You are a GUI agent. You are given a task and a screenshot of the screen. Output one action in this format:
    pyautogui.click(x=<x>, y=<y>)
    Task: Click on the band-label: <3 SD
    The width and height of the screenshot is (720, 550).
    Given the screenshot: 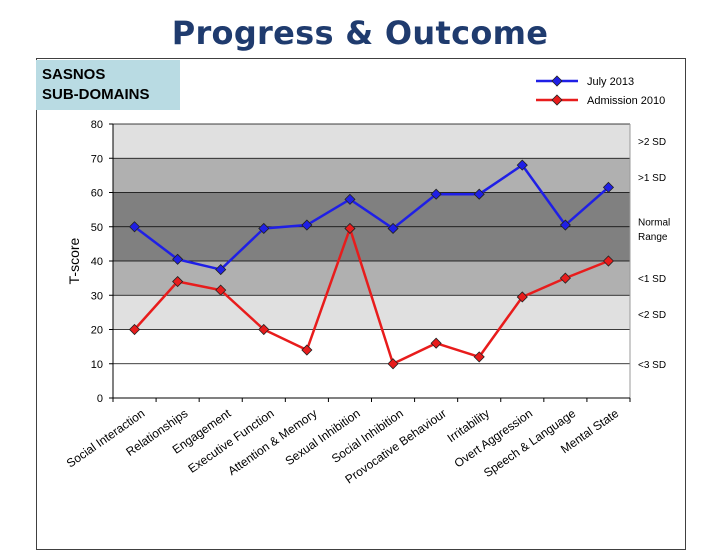 What is the action you would take?
    pyautogui.click(x=652, y=365)
    